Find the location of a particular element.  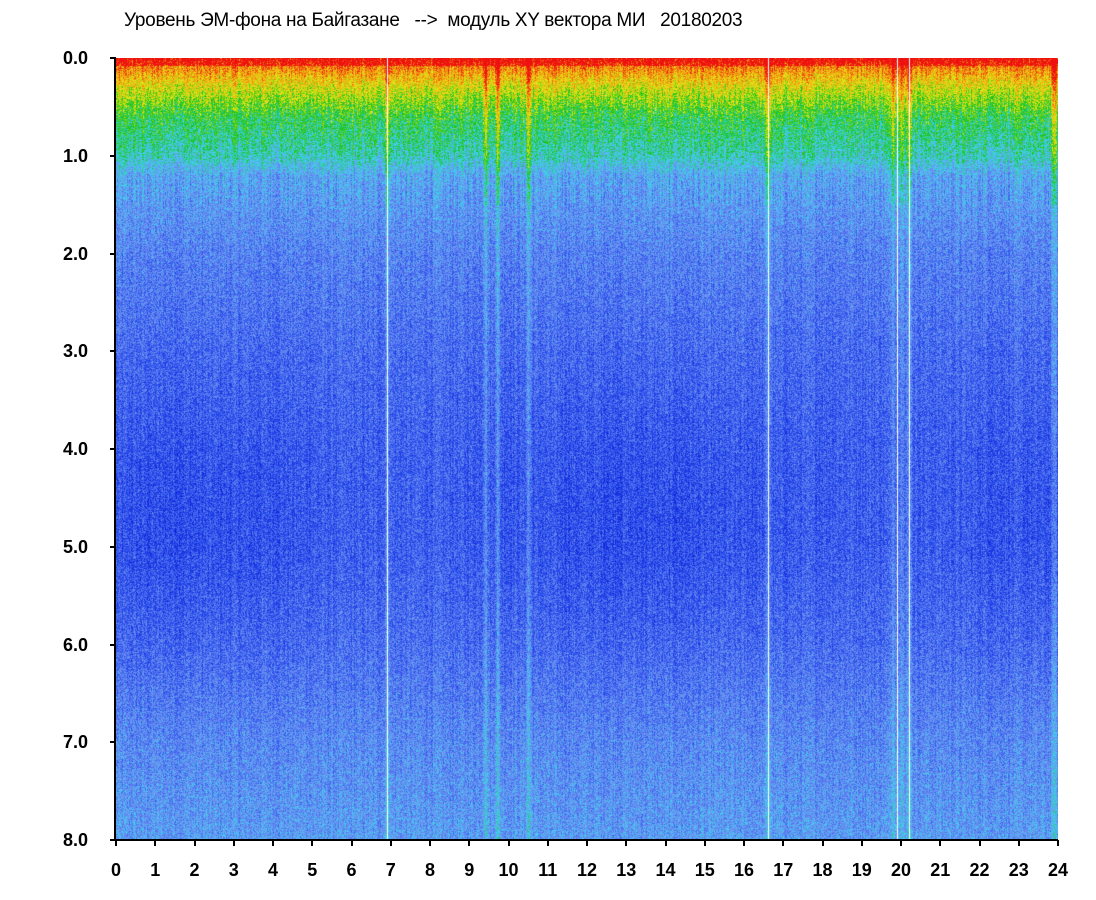

y-tick-label: 3.0 is located at coordinates (75, 351).